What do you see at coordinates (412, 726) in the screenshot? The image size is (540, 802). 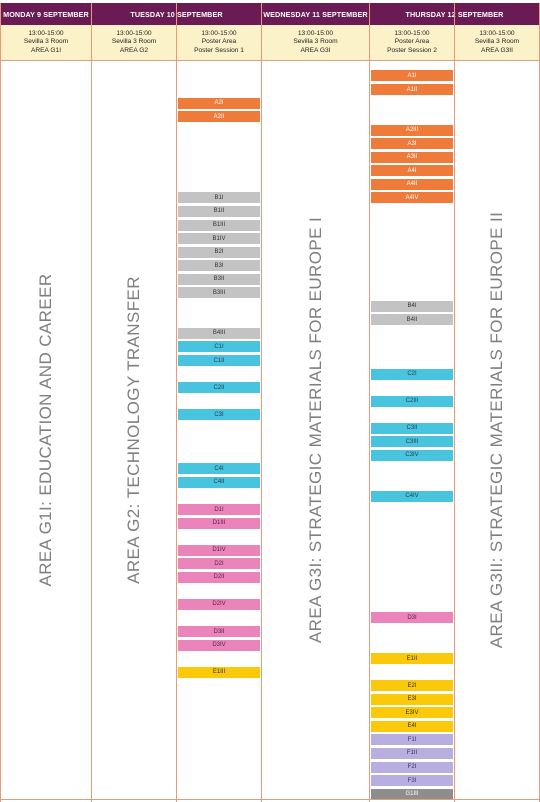 I see `poster-slot-e4i: E4I` at bounding box center [412, 726].